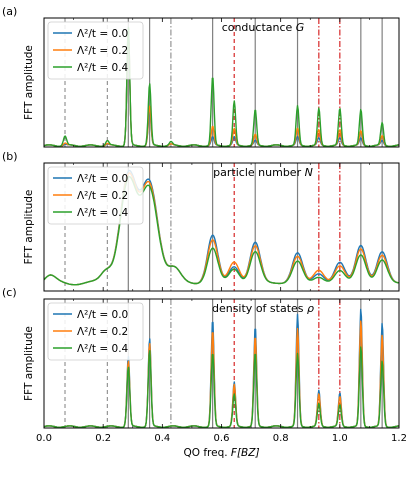 The image size is (415, 485). What do you see at coordinates (221, 453) in the screenshot?
I see `x-axis-label: QO freq. F[BZ]` at bounding box center [221, 453].